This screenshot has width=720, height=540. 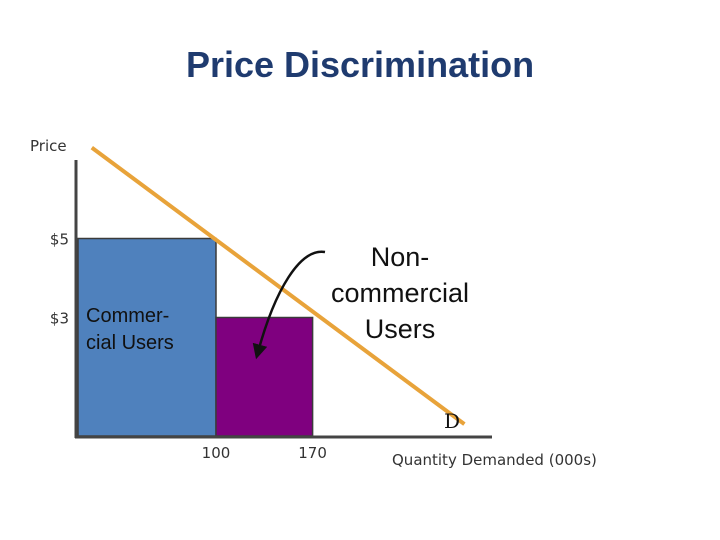 I want to click on commercial-users-region, so click(x=147, y=337).